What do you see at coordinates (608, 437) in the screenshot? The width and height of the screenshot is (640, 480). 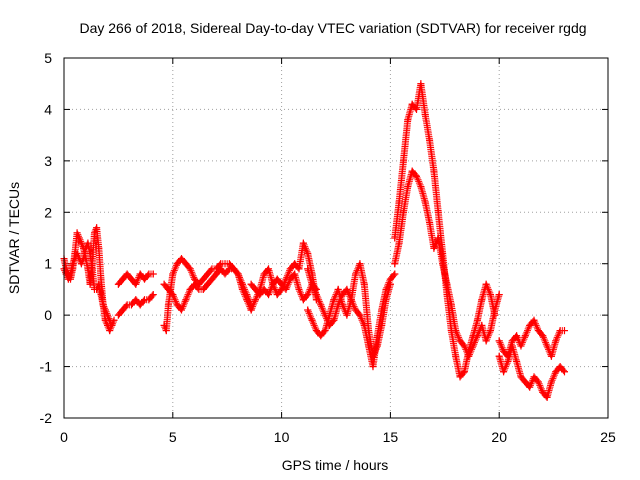 I see `x-tick-label: 25` at bounding box center [608, 437].